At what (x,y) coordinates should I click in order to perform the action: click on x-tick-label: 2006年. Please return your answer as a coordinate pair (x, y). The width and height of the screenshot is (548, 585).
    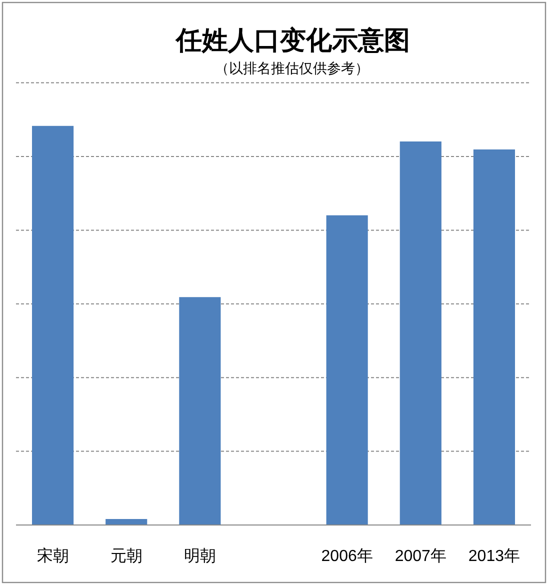
    Looking at the image, I should click on (347, 556).